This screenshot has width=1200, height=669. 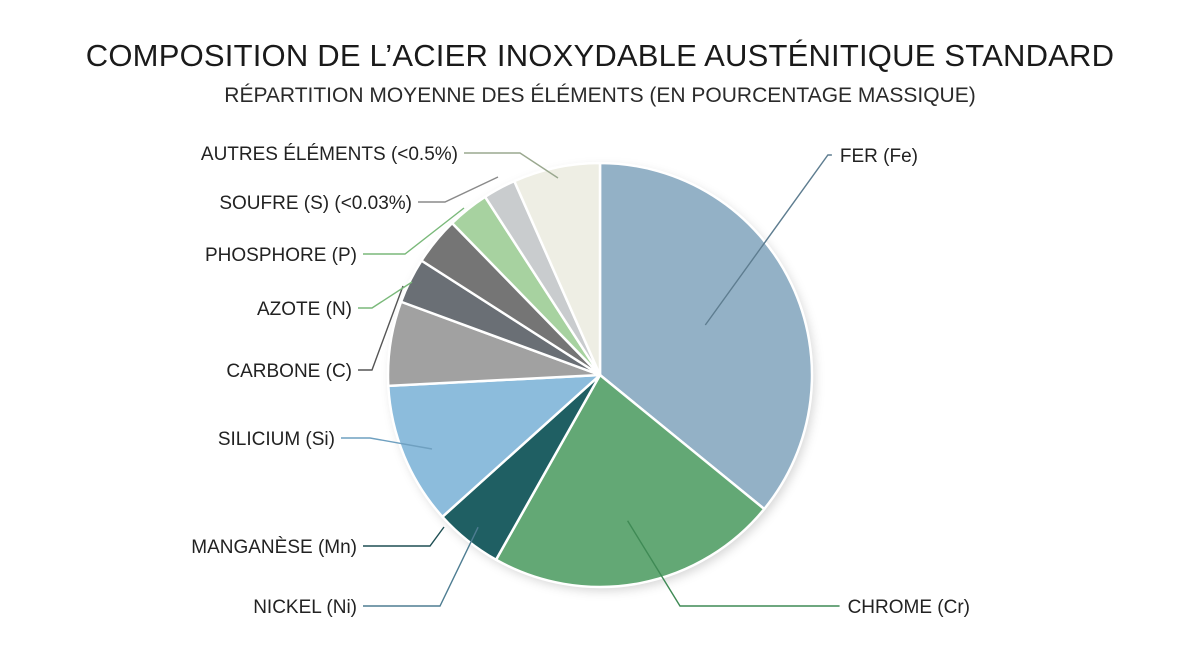 I want to click on leader-line-fer-fe, so click(x=768, y=240).